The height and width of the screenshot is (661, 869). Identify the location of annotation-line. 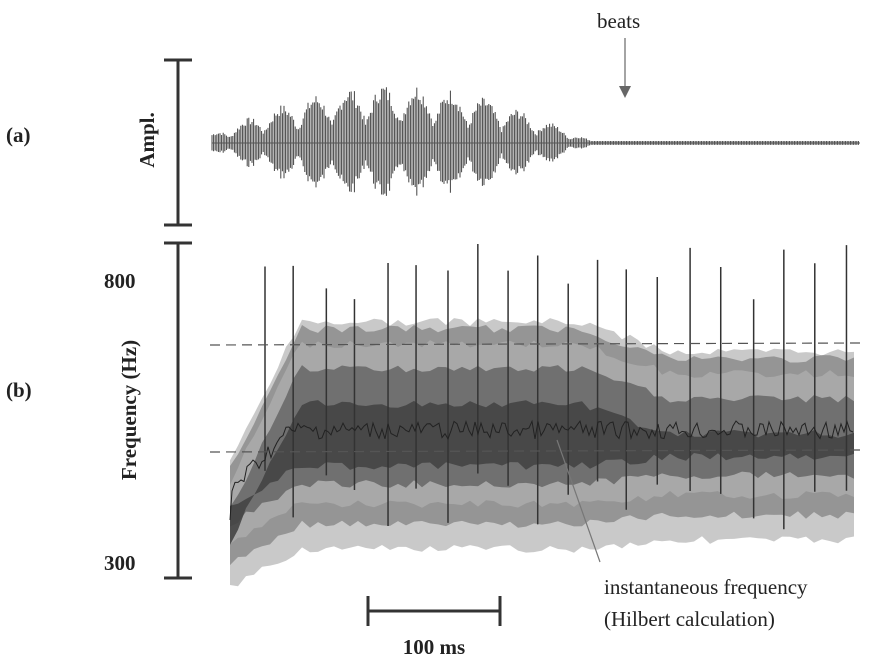
(578, 501).